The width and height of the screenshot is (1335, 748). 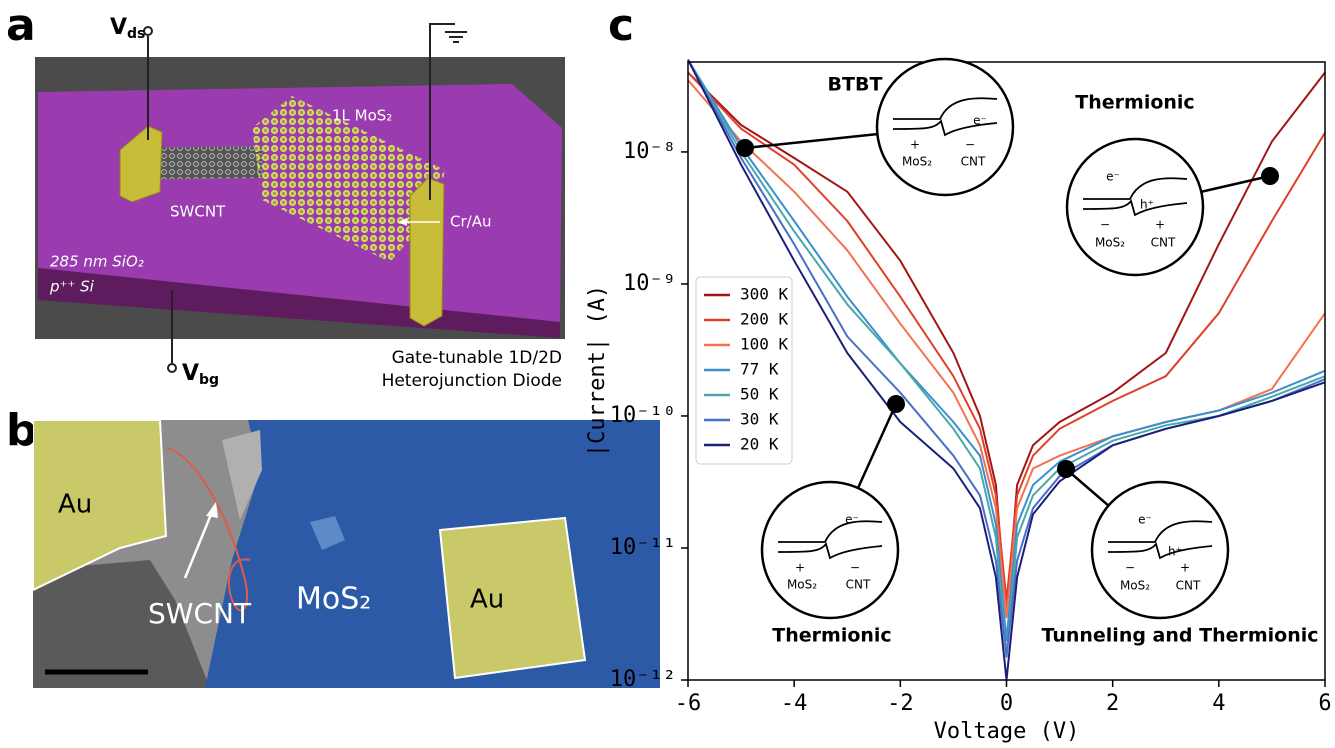 What do you see at coordinates (759, 394) in the screenshot?
I see `legend-label: 50 K` at bounding box center [759, 394].